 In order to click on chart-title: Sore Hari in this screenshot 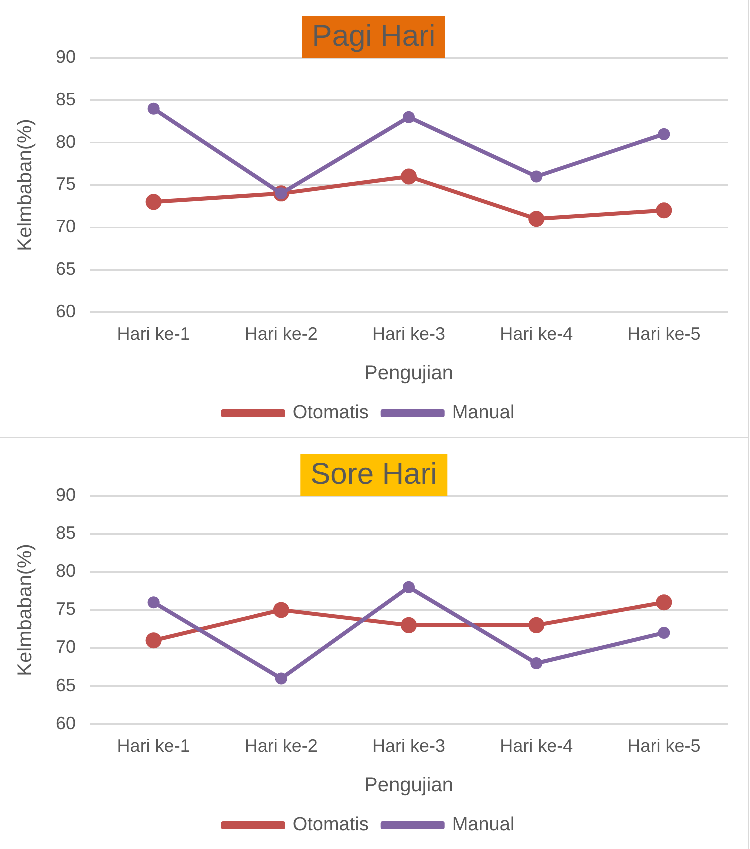, I will do `click(374, 475)`.